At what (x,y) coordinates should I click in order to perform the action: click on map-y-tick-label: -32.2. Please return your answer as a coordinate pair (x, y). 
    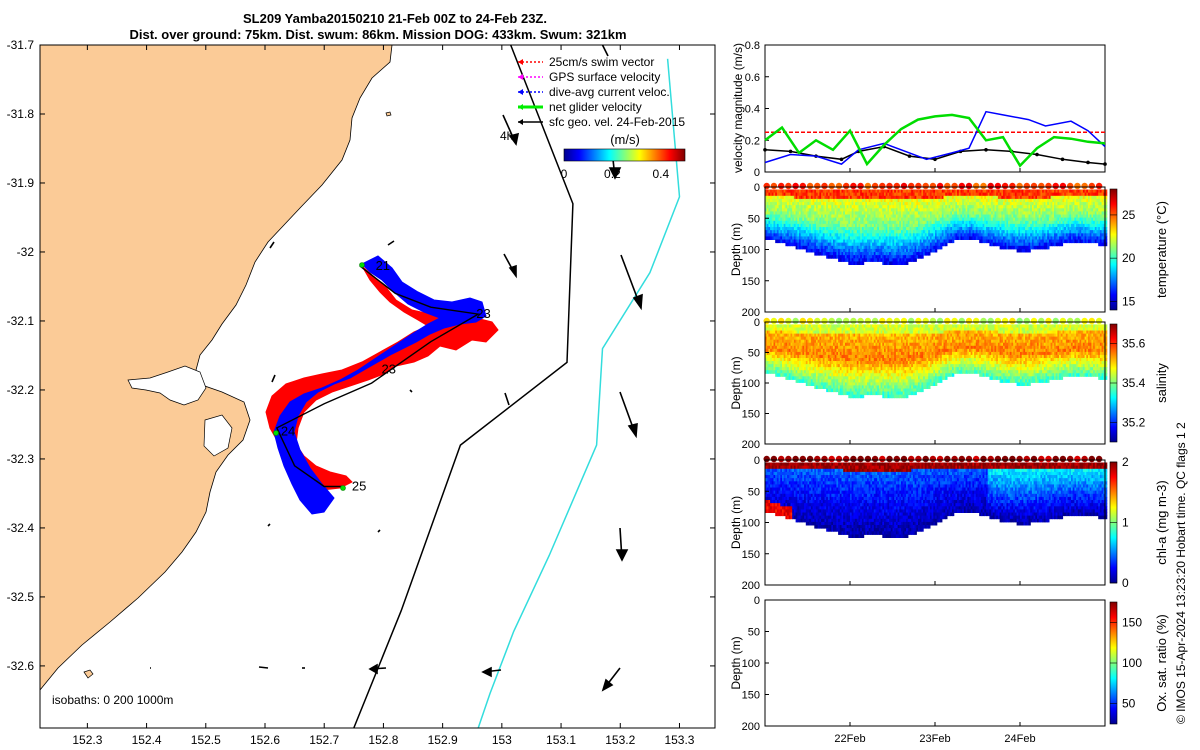
    Looking at the image, I should click on (21, 390).